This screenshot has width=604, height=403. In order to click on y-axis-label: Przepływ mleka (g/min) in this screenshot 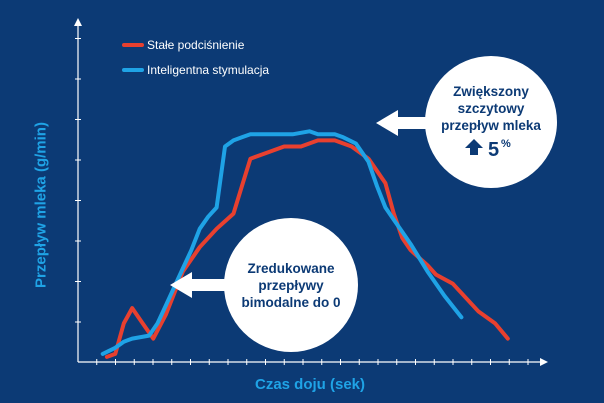, I will do `click(41, 205)`.